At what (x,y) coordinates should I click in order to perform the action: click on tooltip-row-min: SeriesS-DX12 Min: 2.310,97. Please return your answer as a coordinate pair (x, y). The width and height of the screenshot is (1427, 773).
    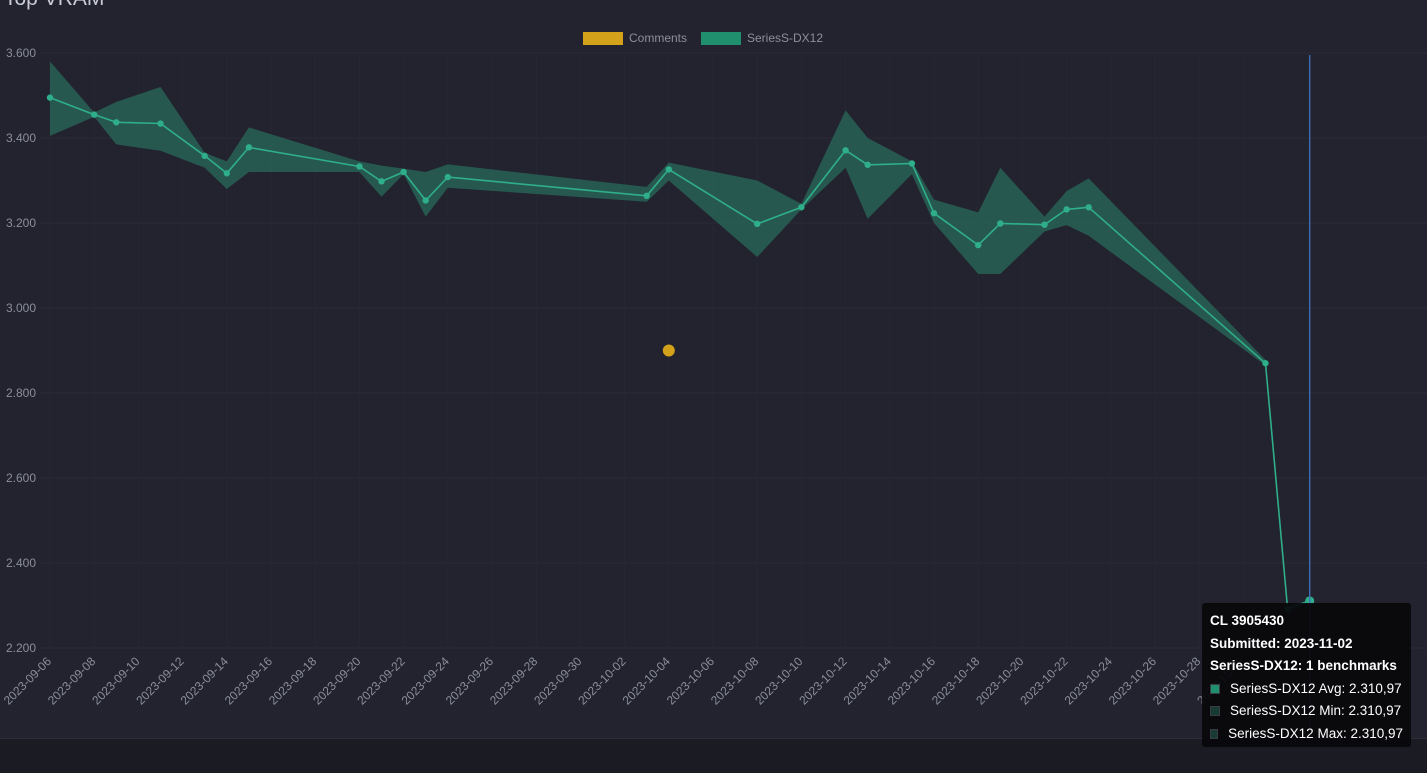
    Looking at the image, I should click on (1306, 711).